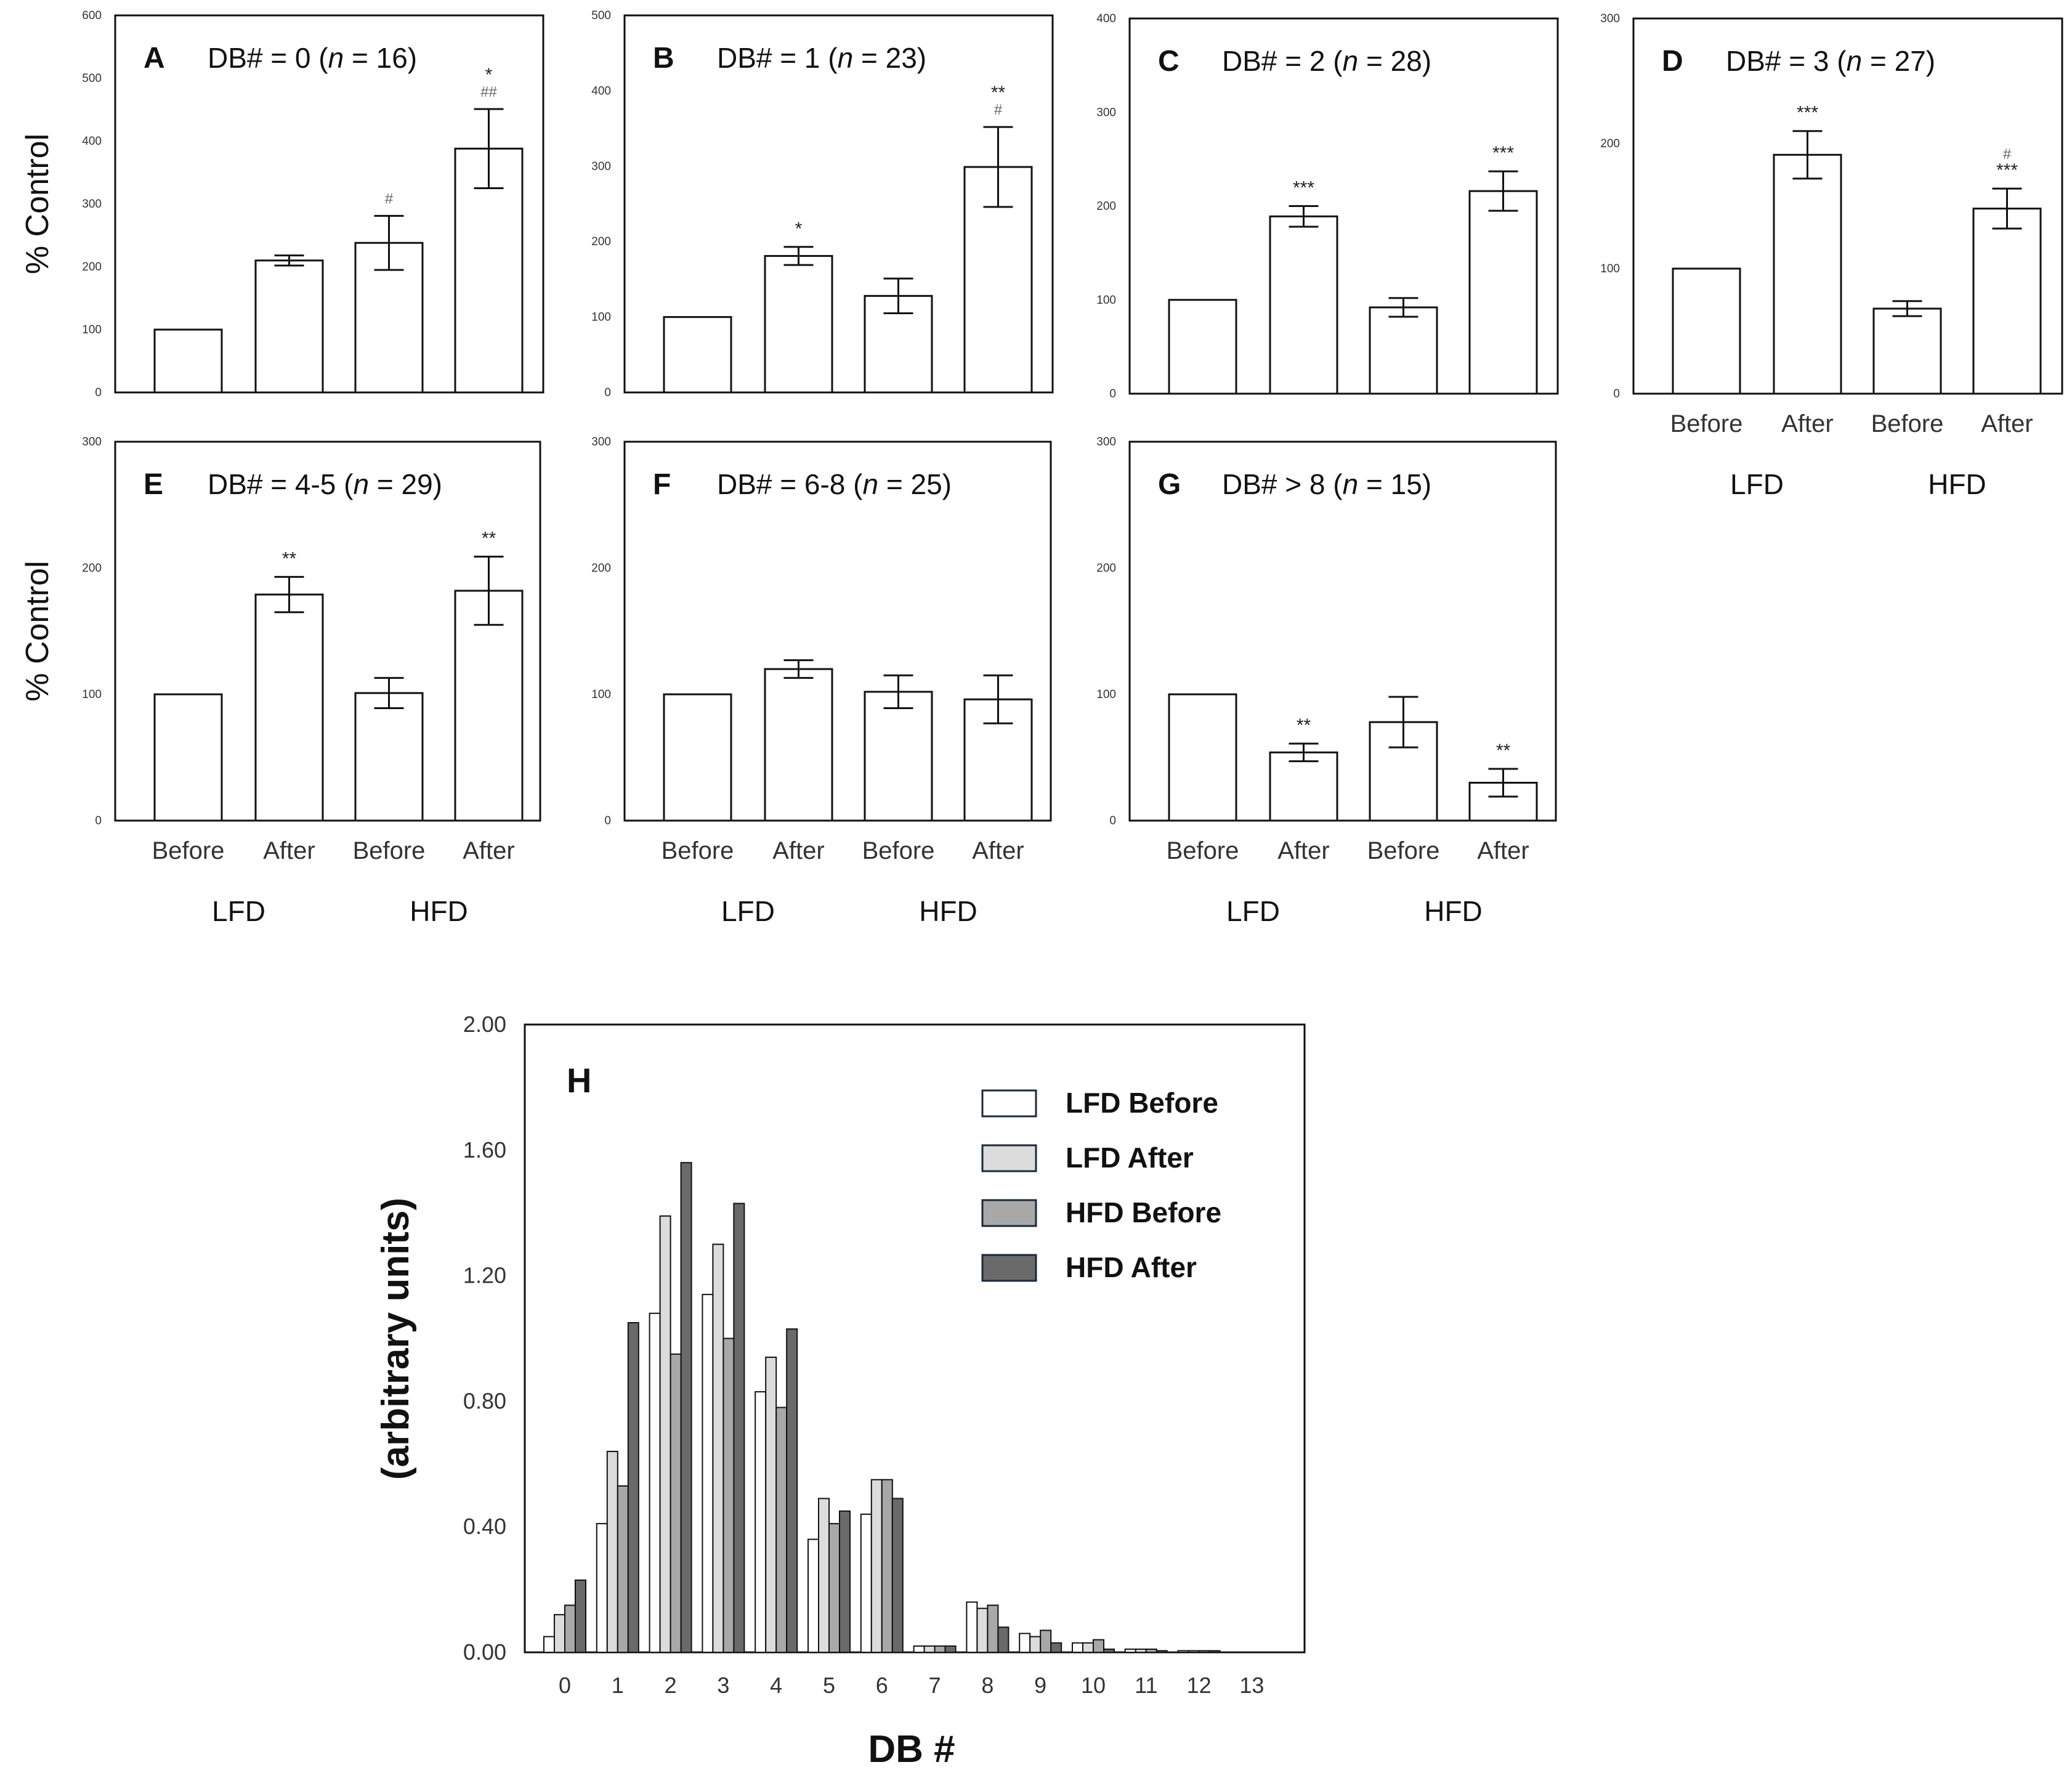  I want to click on h-x-tick-label: 13, so click(1251, 1686).